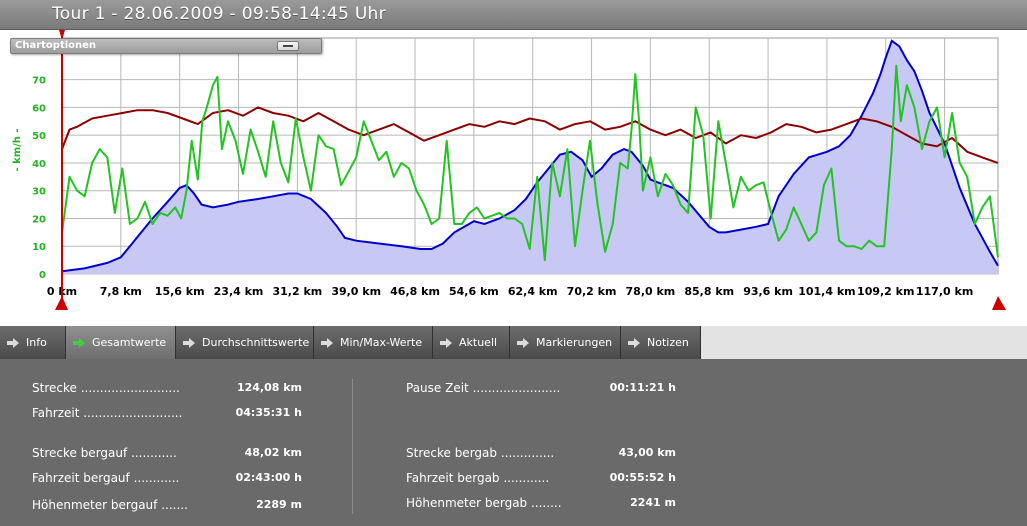 The height and width of the screenshot is (526, 1027). I want to click on stat-value: 48,02 km, so click(273, 452).